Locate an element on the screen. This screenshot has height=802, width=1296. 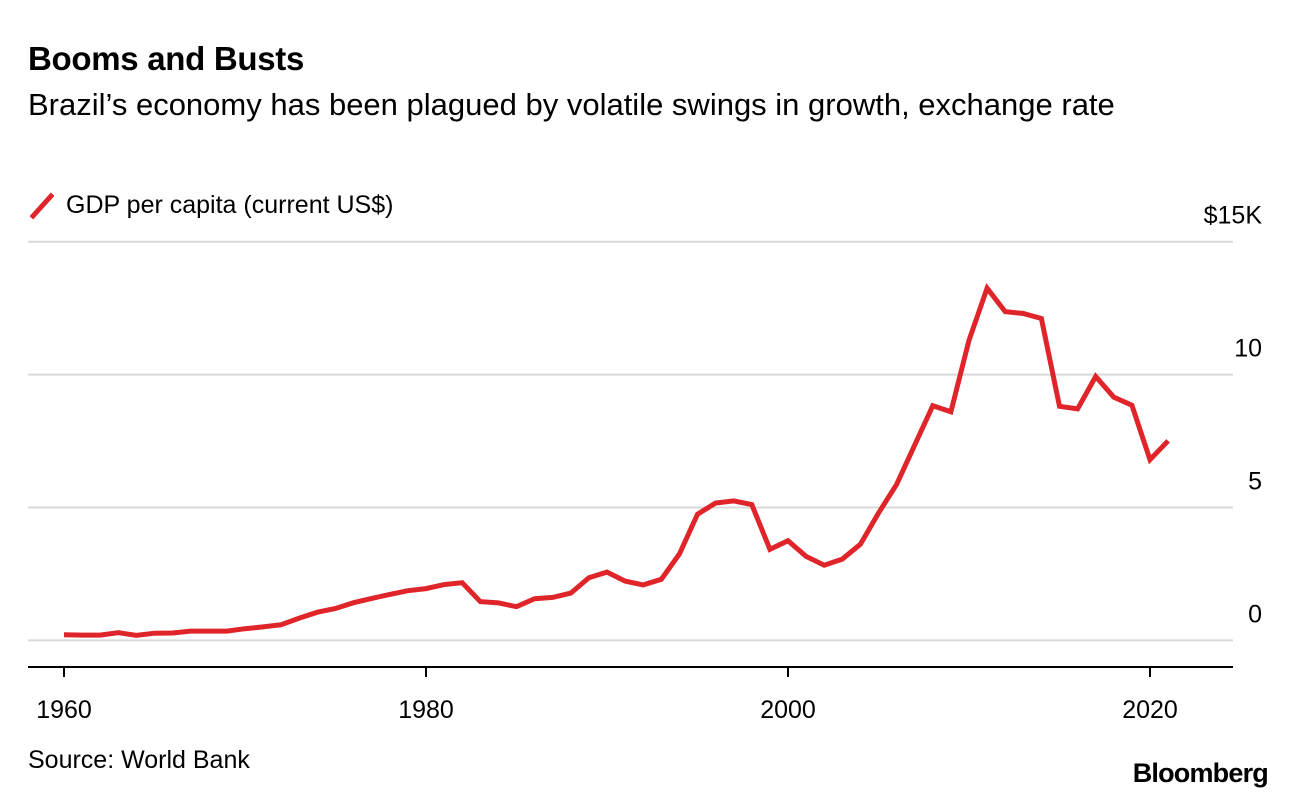
legend: GDP per capita (current US$) is located at coordinates (211, 205).